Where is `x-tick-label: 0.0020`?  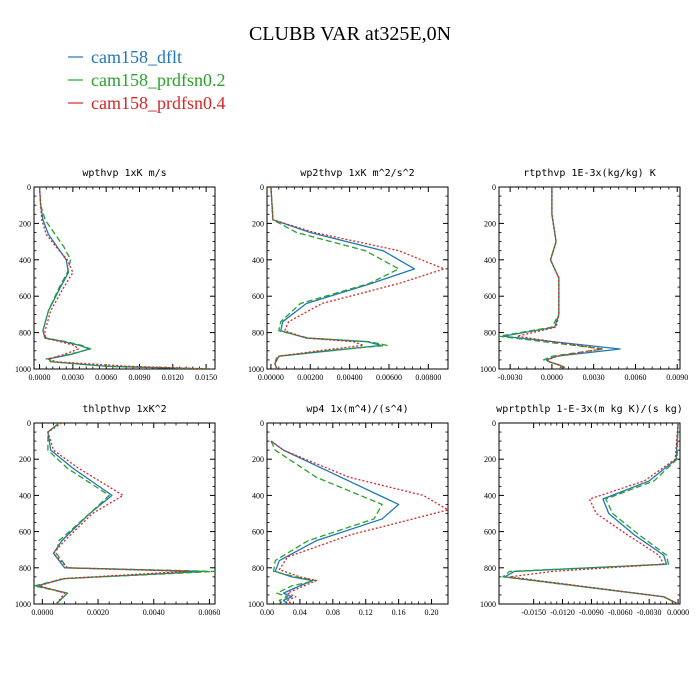
x-tick-label: 0.0020 is located at coordinates (98, 612).